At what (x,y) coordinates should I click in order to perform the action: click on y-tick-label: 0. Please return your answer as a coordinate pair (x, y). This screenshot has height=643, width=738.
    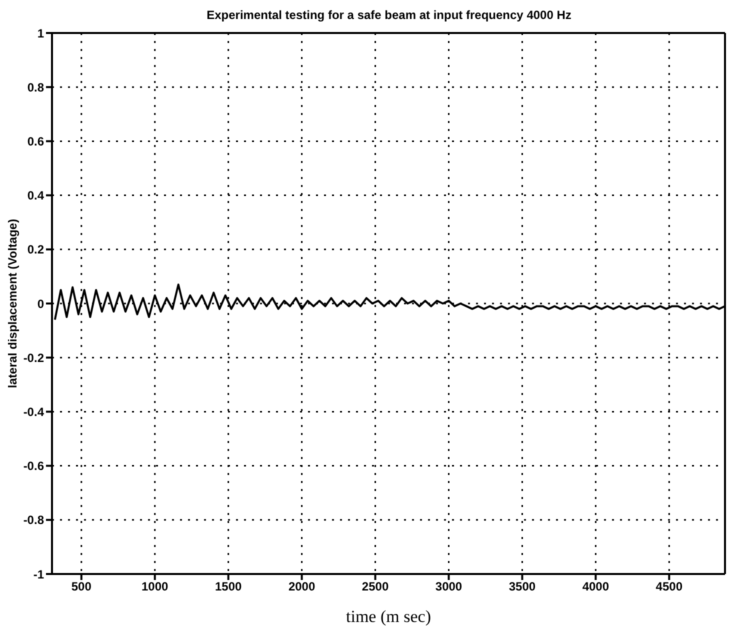
    Looking at the image, I should click on (40, 303).